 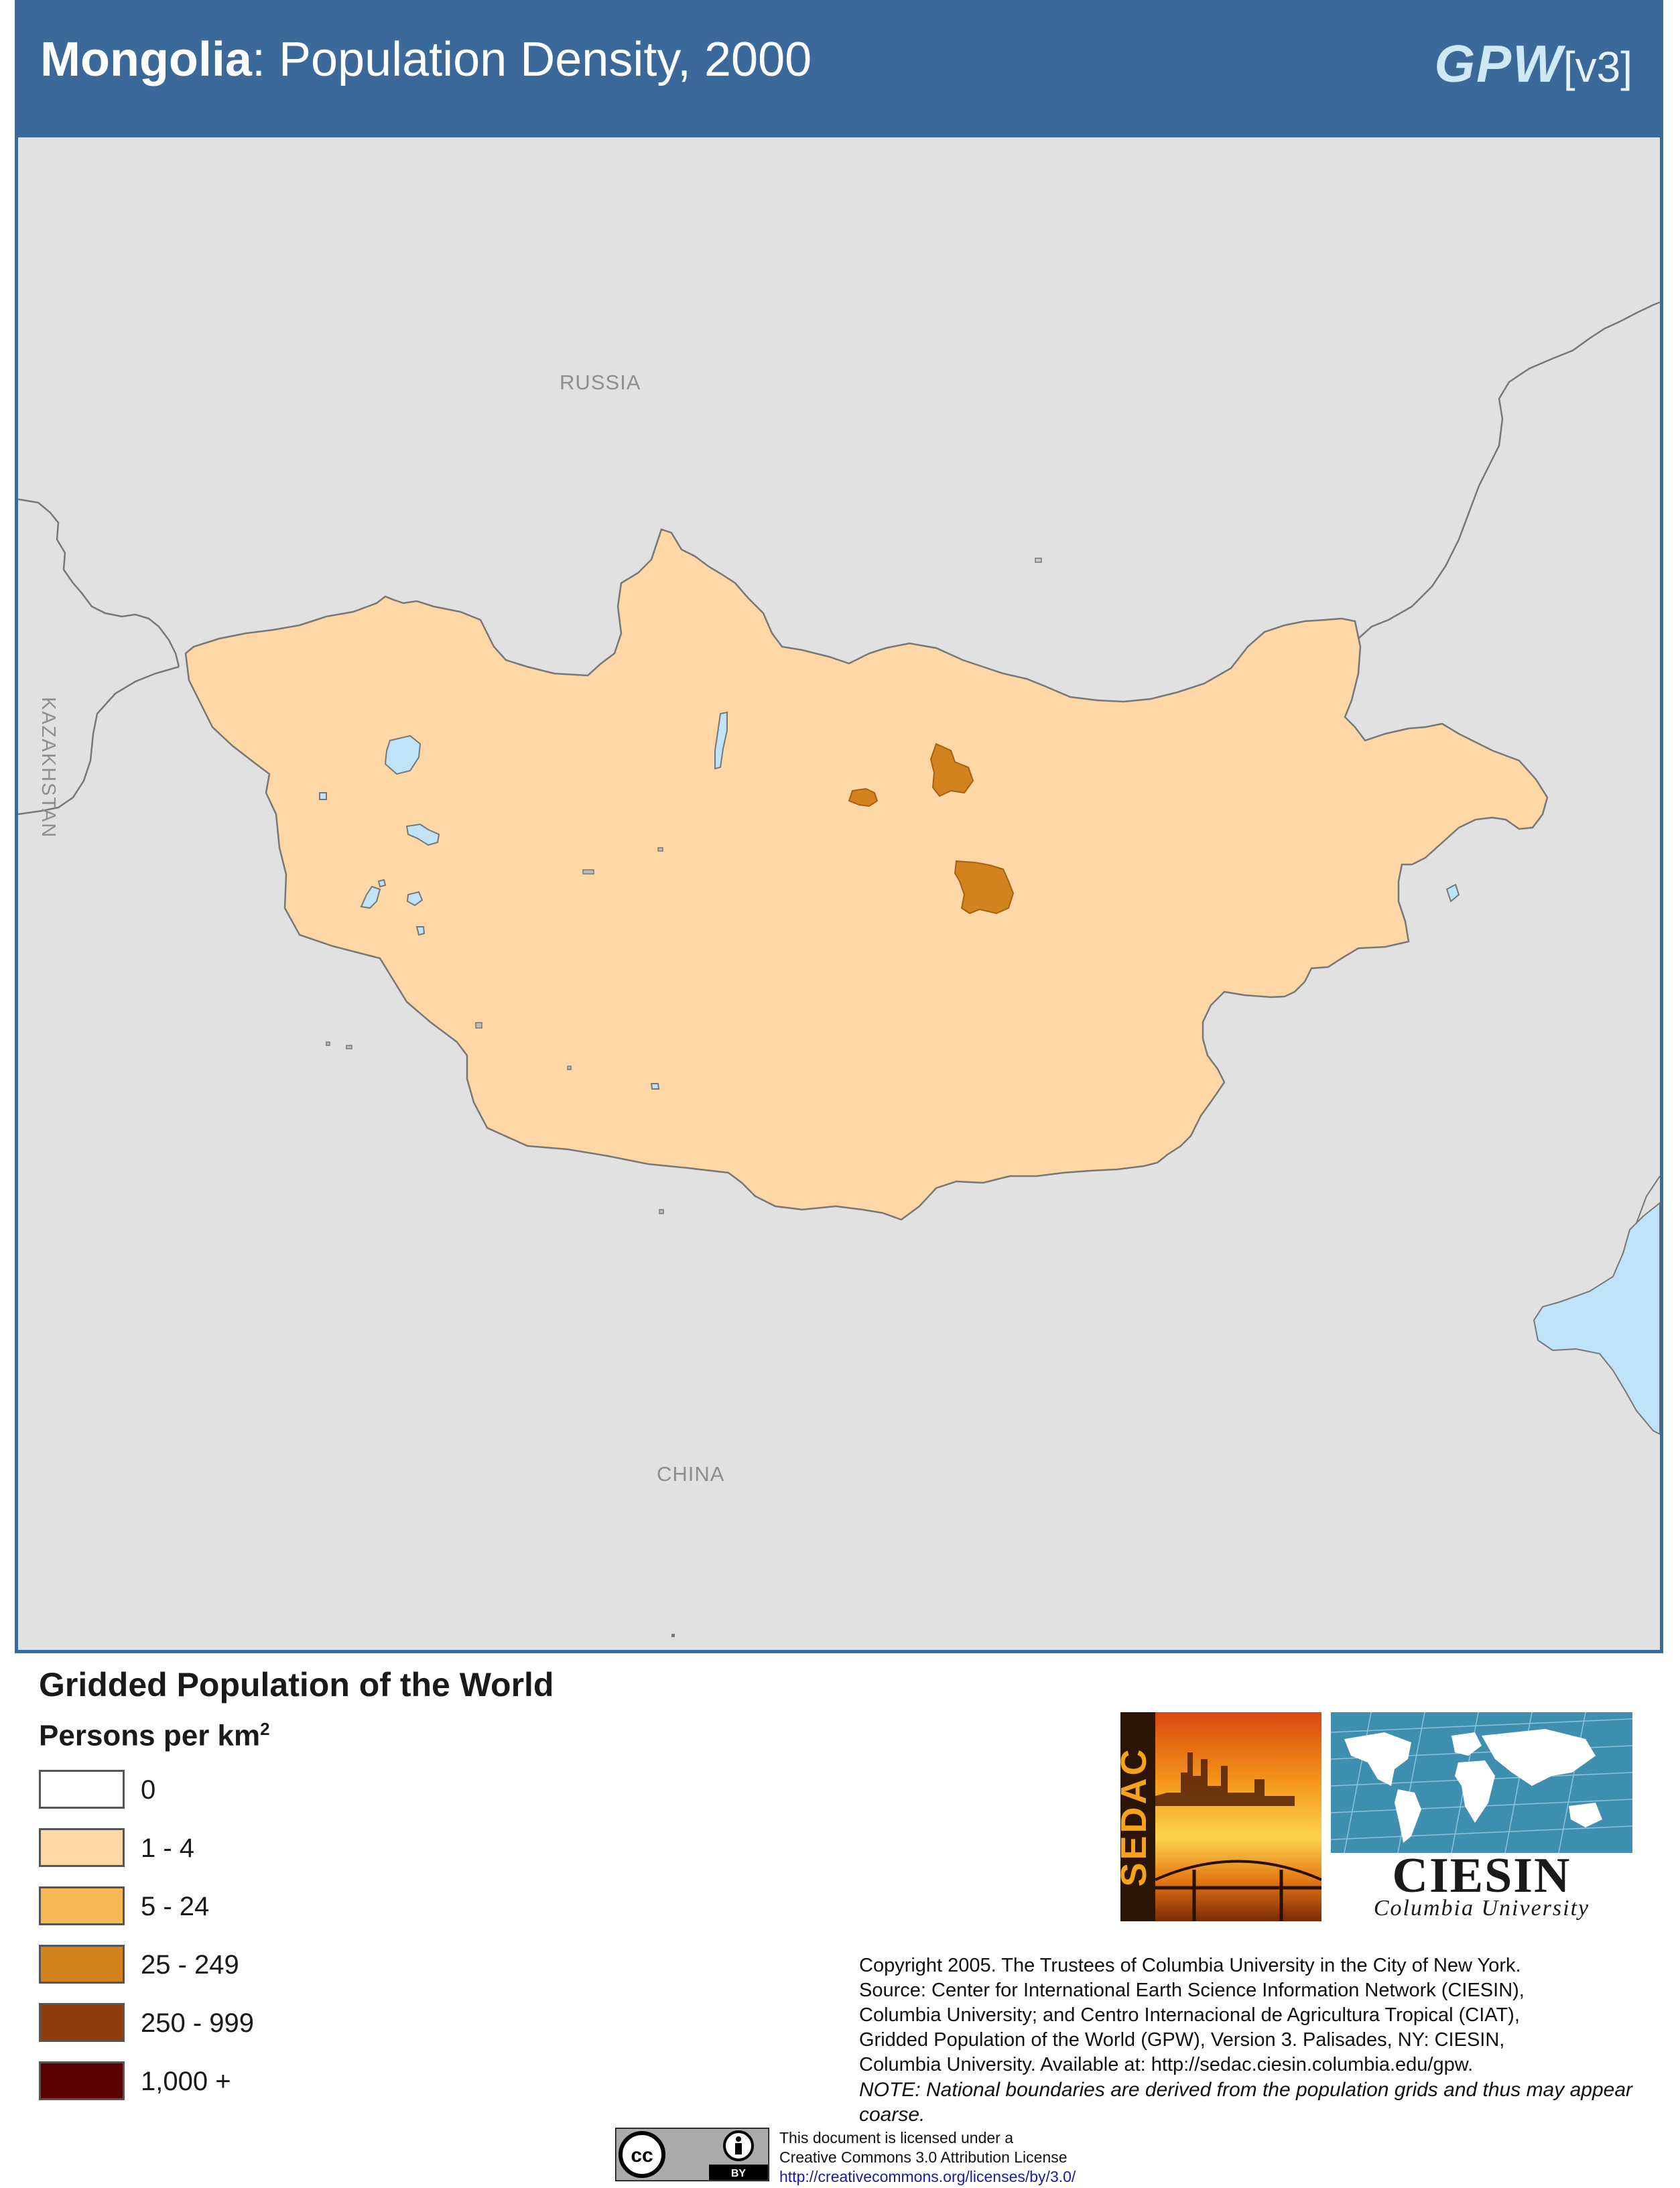 What do you see at coordinates (721, 740) in the screenshot?
I see `lake-khovsgol` at bounding box center [721, 740].